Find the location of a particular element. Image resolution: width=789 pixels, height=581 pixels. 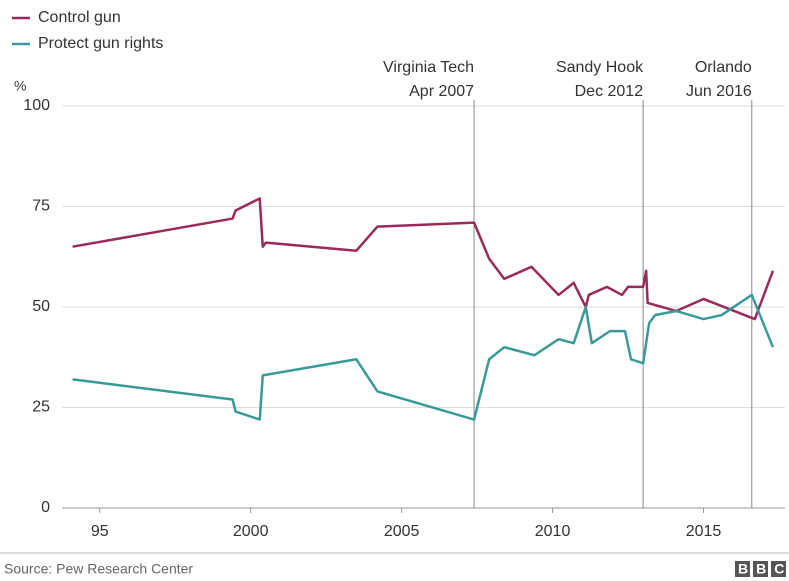

source: Source: Pew Research Center is located at coordinates (98, 569).